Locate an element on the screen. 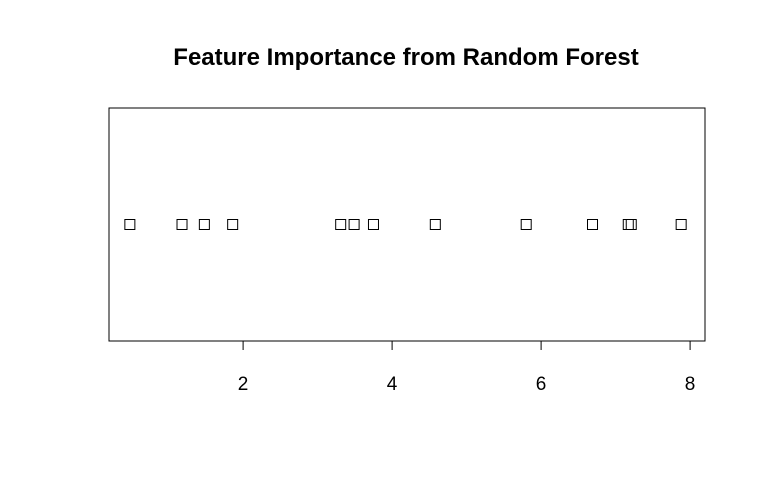 The image size is (761, 477). x-tick-label: 4 is located at coordinates (392, 384).